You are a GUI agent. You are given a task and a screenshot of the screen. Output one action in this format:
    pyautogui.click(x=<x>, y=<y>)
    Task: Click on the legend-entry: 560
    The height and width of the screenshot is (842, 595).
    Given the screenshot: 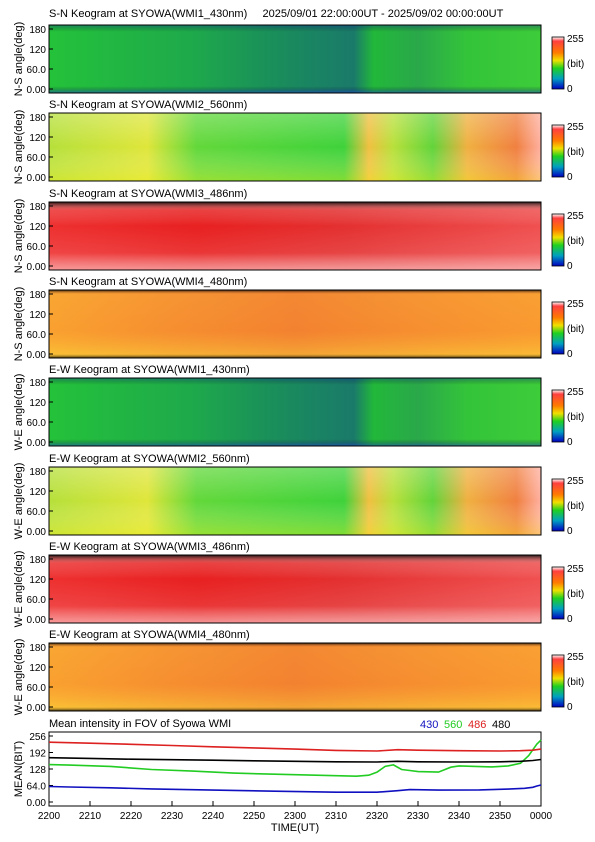 What is the action you would take?
    pyautogui.click(x=453, y=725)
    